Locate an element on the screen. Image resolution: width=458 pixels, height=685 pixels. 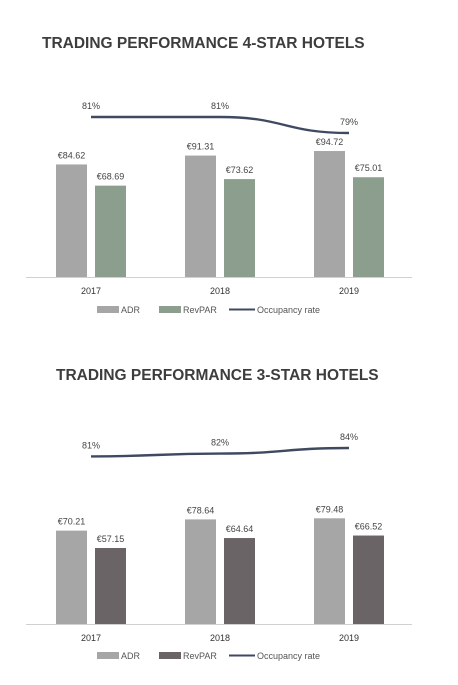
revpar-data-label-2018: €73.62 is located at coordinates (240, 170).